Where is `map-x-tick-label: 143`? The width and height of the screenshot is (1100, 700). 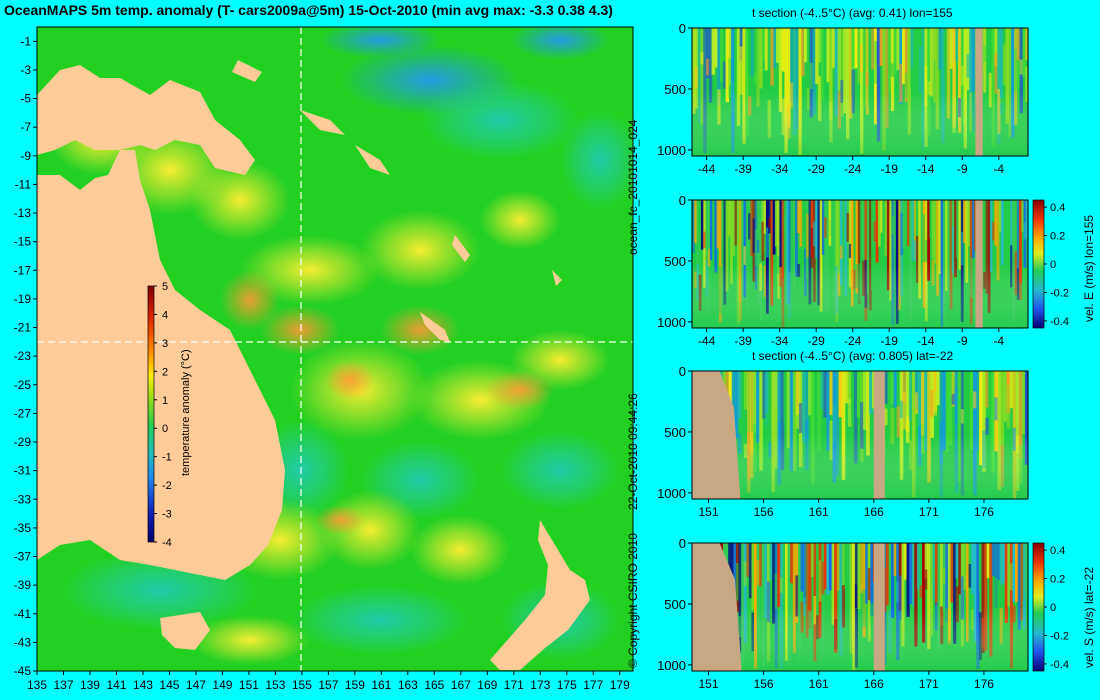 map-x-tick-label: 143 is located at coordinates (143, 685).